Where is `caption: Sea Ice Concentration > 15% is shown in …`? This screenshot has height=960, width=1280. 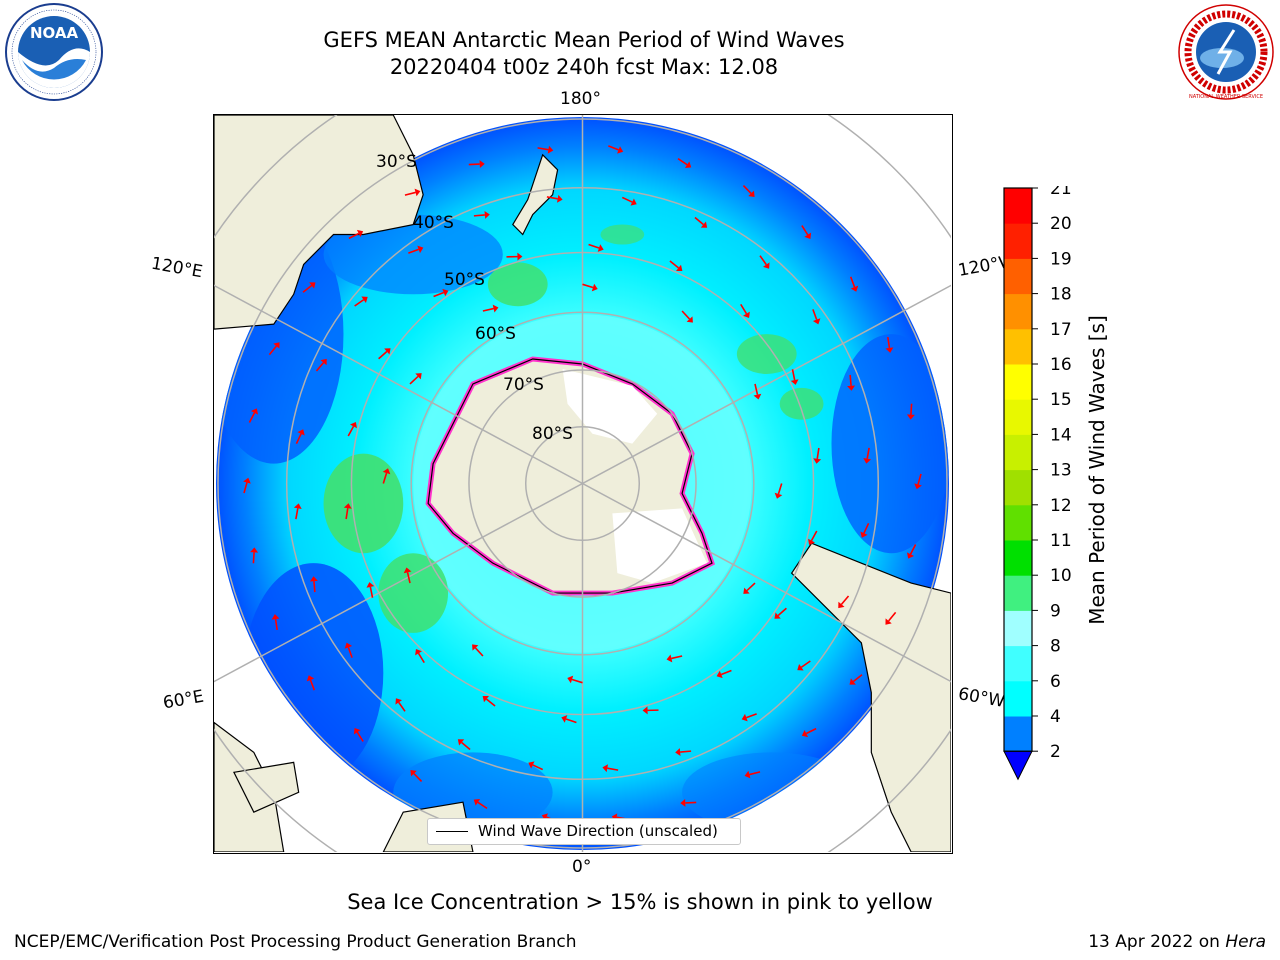 caption: Sea Ice Concentration > 15% is shown in … is located at coordinates (640, 902).